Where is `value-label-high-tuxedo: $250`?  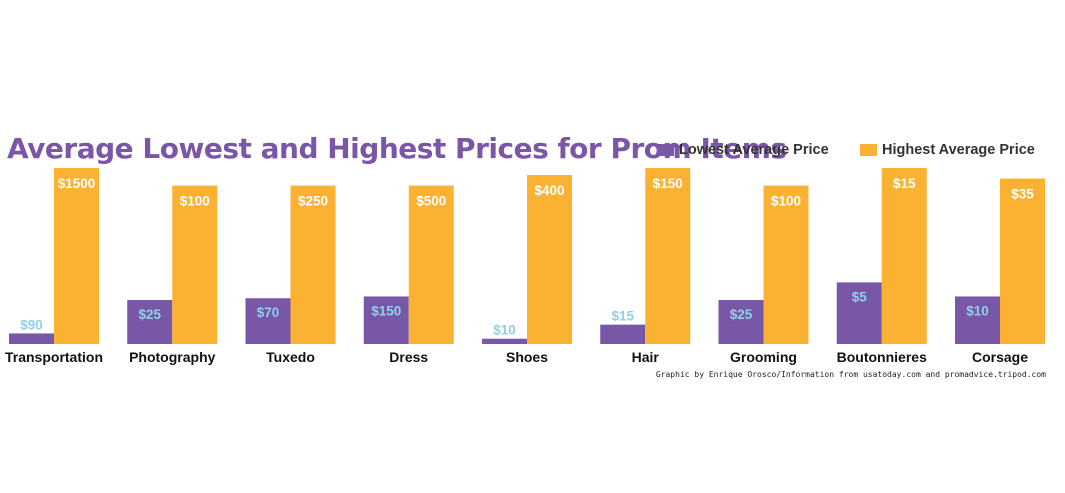 value-label-high-tuxedo: $250 is located at coordinates (313, 201).